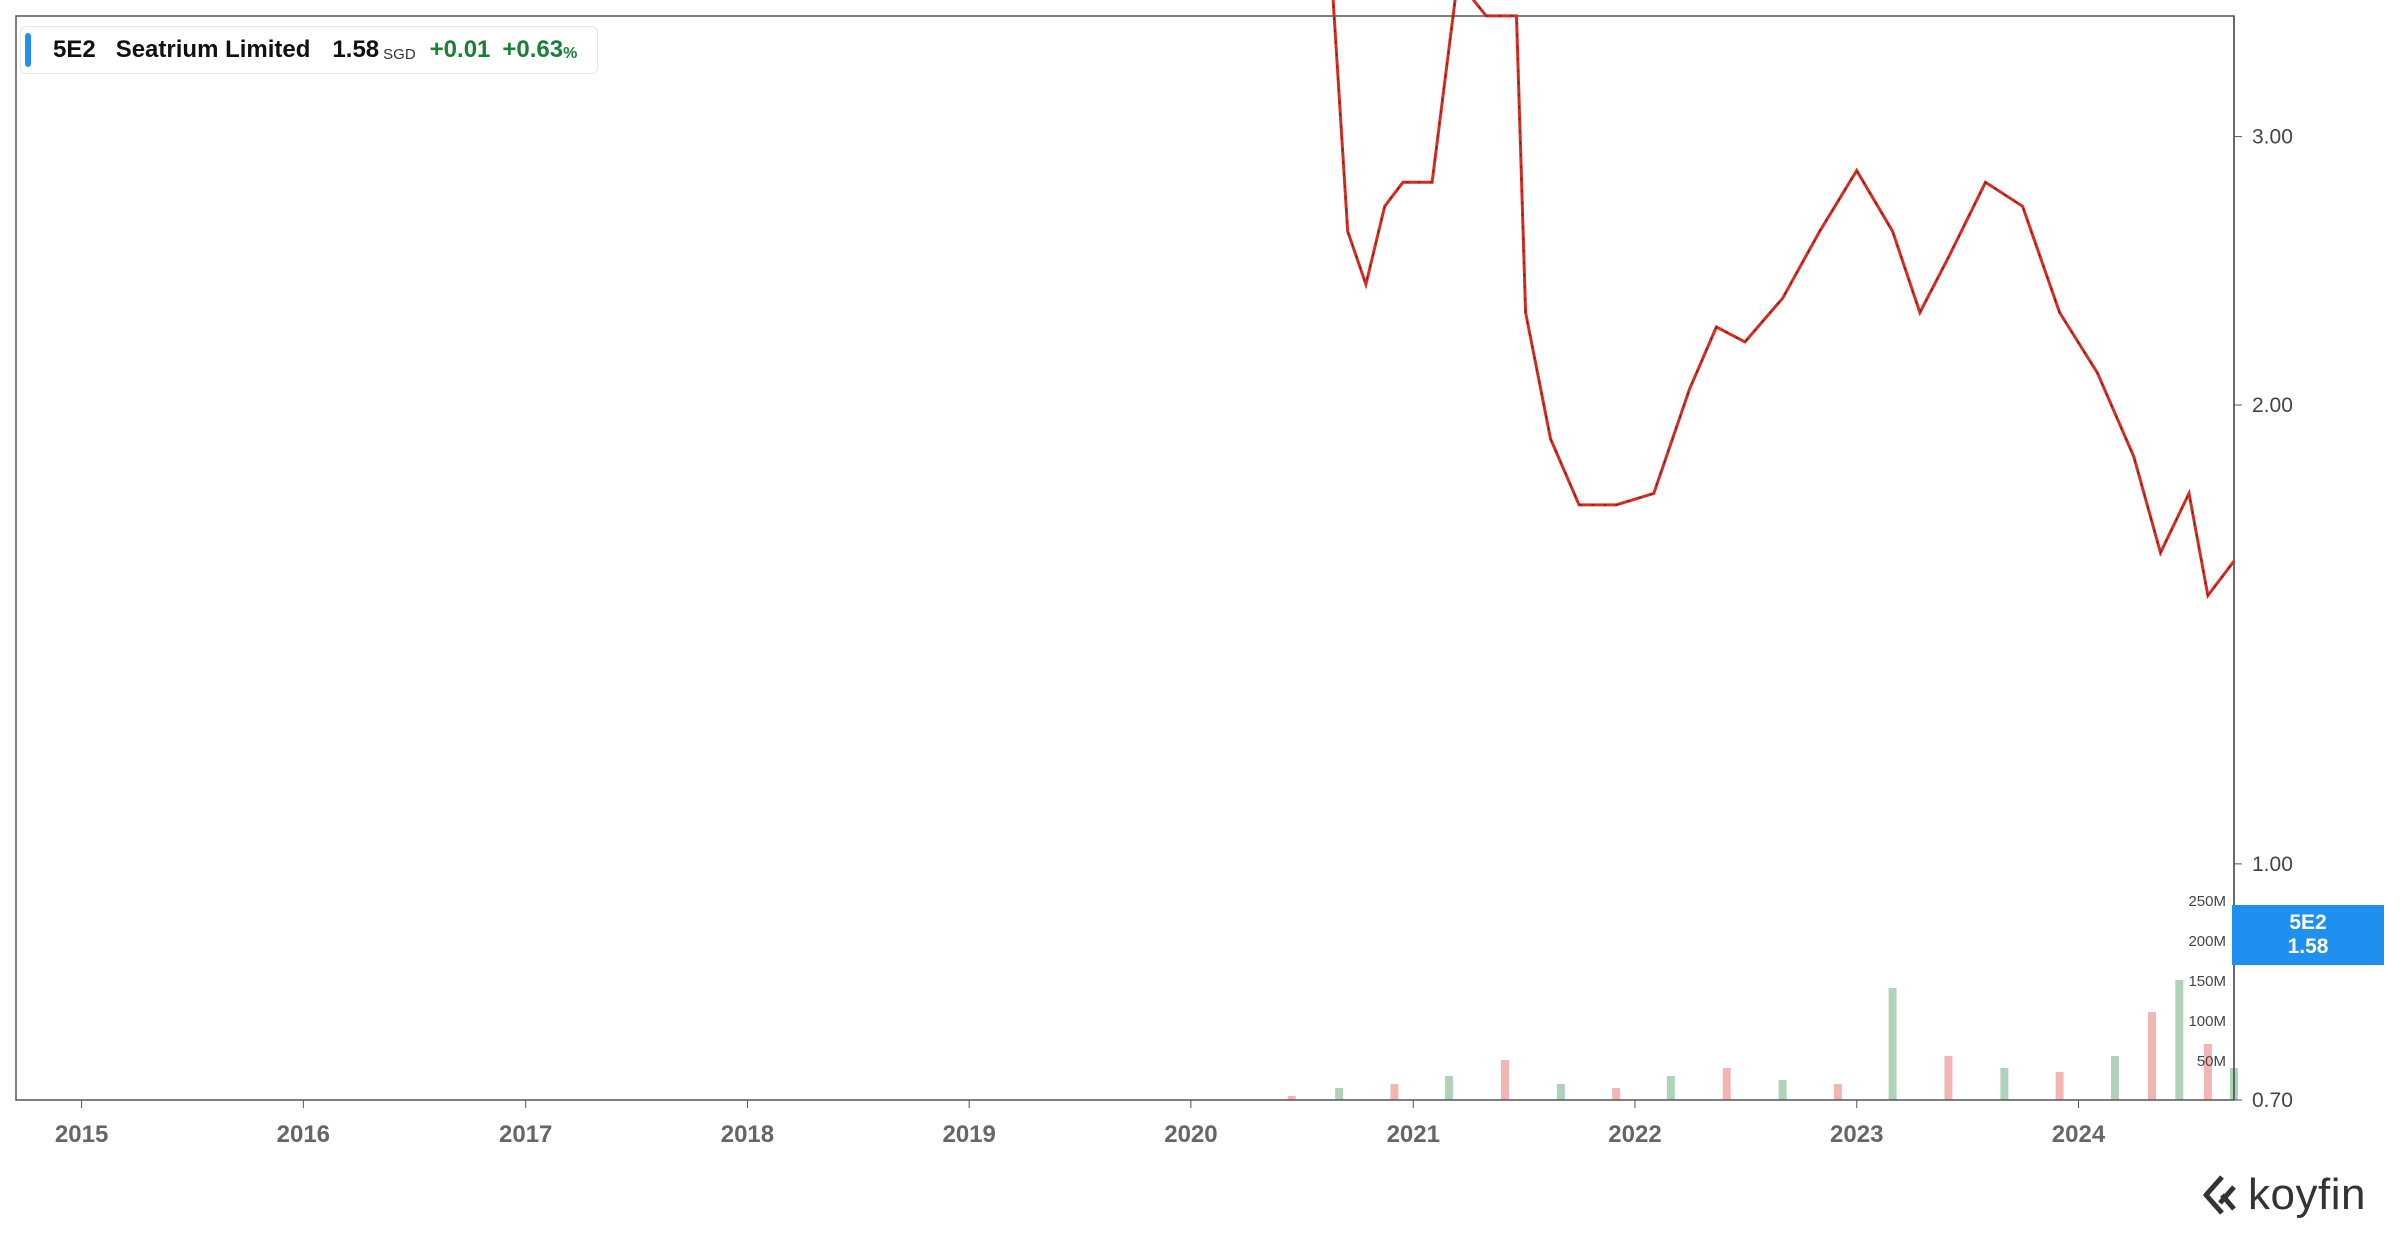 The image size is (2400, 1240). What do you see at coordinates (1762, 1040) in the screenshot?
I see `volume-bars` at bounding box center [1762, 1040].